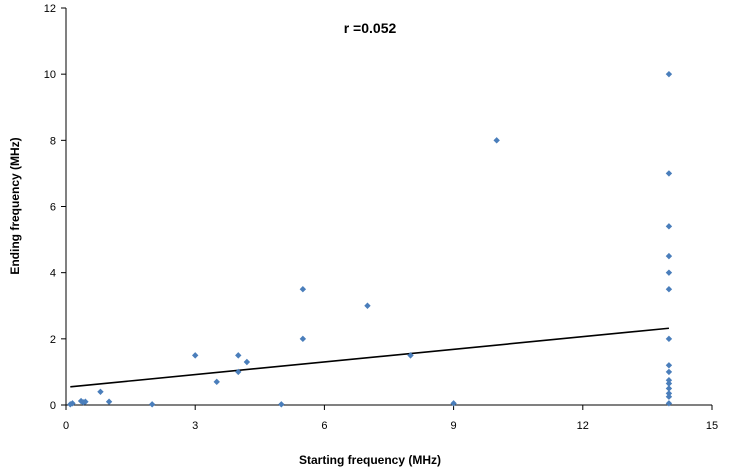  I want to click on y-tick-label: 10, so click(50, 75).